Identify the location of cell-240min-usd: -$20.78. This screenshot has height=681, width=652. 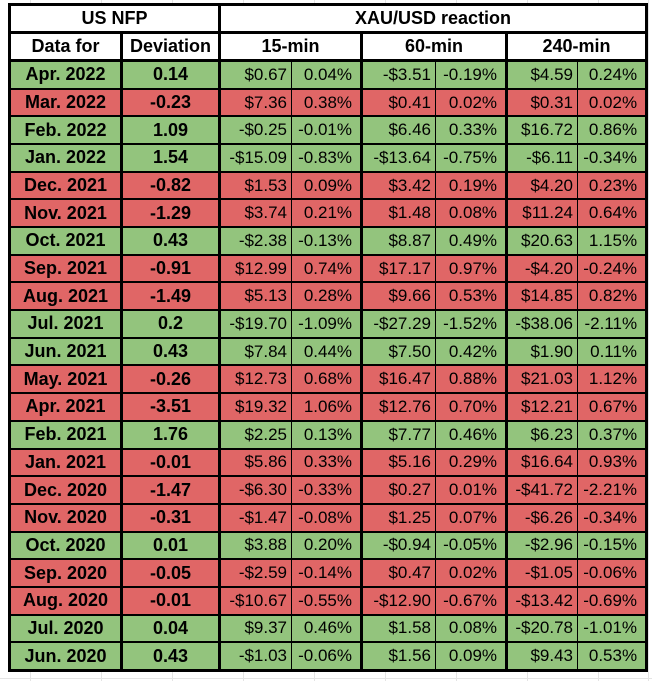
(542, 628).